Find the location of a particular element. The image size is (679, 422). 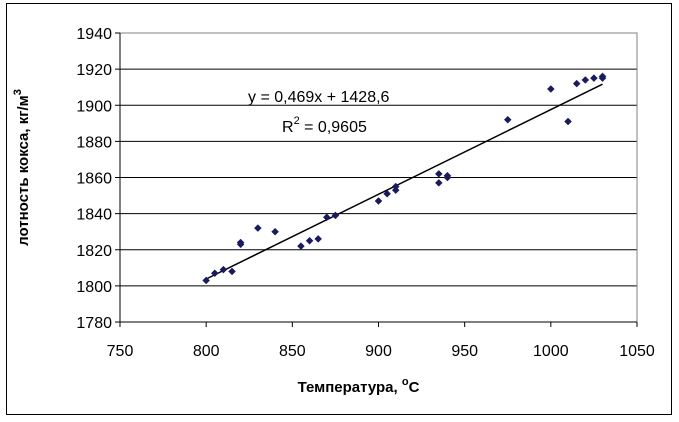

y-tick-label: 1920 is located at coordinates (94, 70).